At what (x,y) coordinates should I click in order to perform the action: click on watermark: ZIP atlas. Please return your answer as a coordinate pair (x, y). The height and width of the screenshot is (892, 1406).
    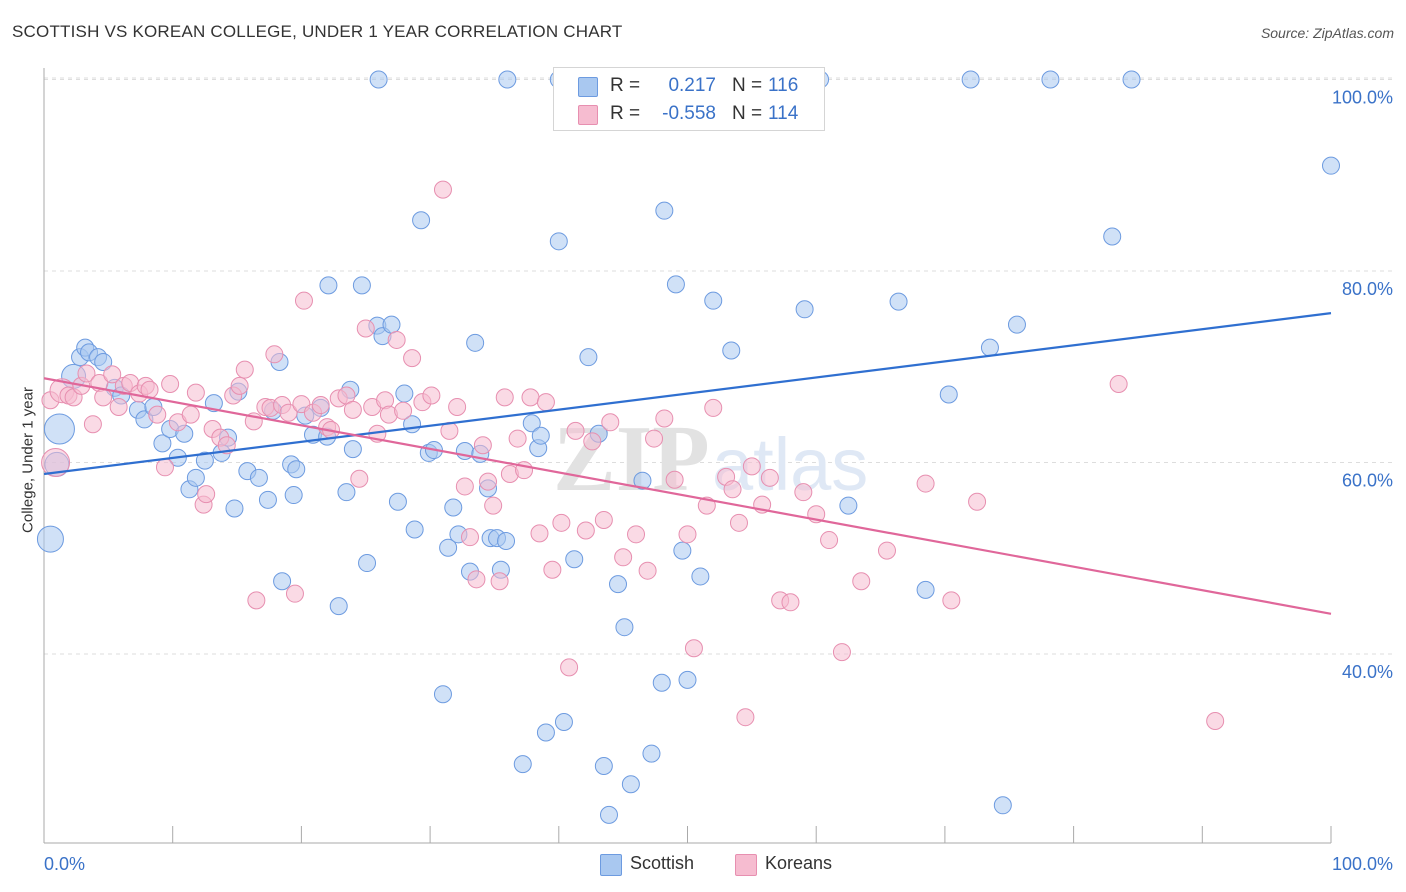
    Looking at the image, I should click on (710, 459).